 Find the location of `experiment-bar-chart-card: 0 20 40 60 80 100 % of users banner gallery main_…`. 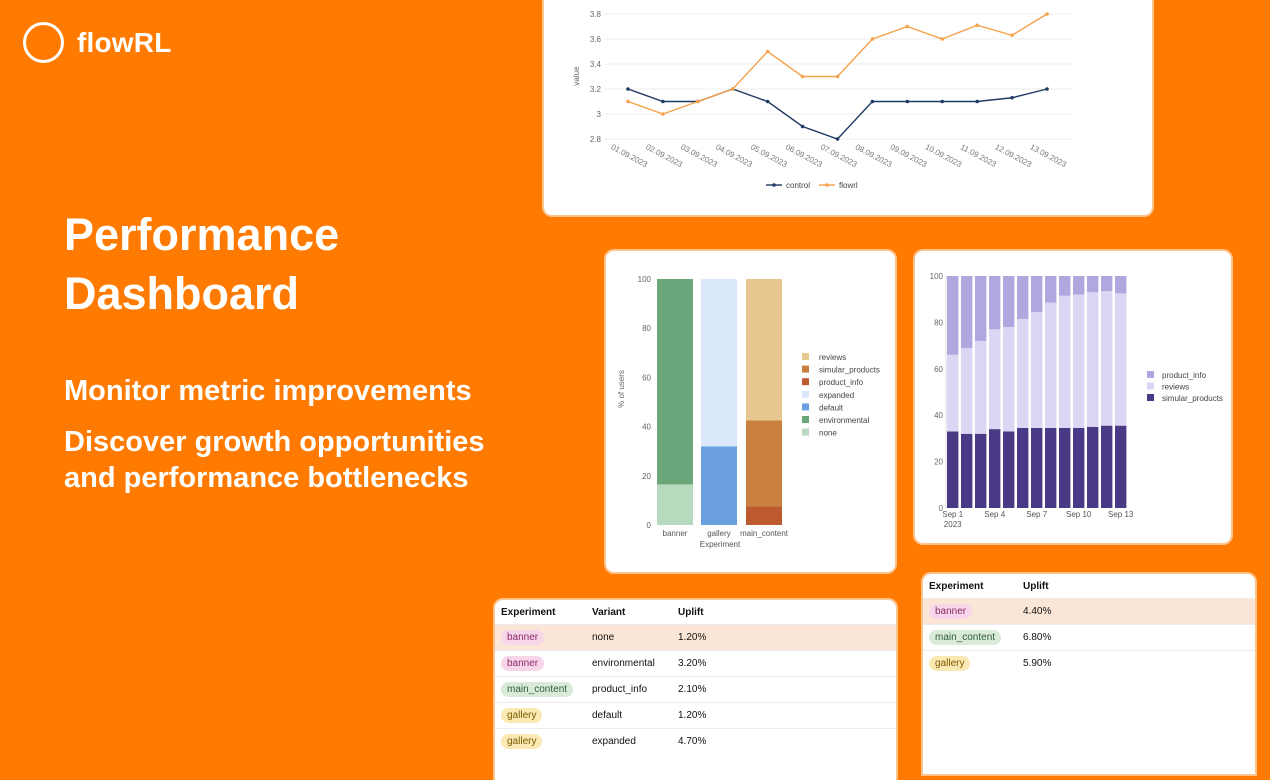

experiment-bar-chart-card: 0 20 40 60 80 100 % of users banner gallery main_… is located at coordinates (750, 411).